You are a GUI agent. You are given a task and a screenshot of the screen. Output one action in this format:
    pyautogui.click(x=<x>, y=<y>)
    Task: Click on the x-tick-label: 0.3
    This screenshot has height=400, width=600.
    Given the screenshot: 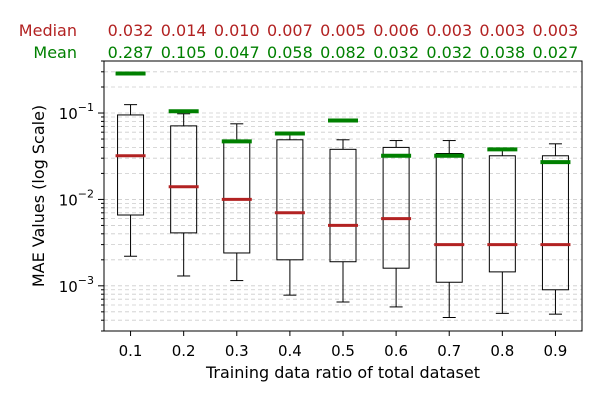 What is the action you would take?
    pyautogui.click(x=237, y=351)
    